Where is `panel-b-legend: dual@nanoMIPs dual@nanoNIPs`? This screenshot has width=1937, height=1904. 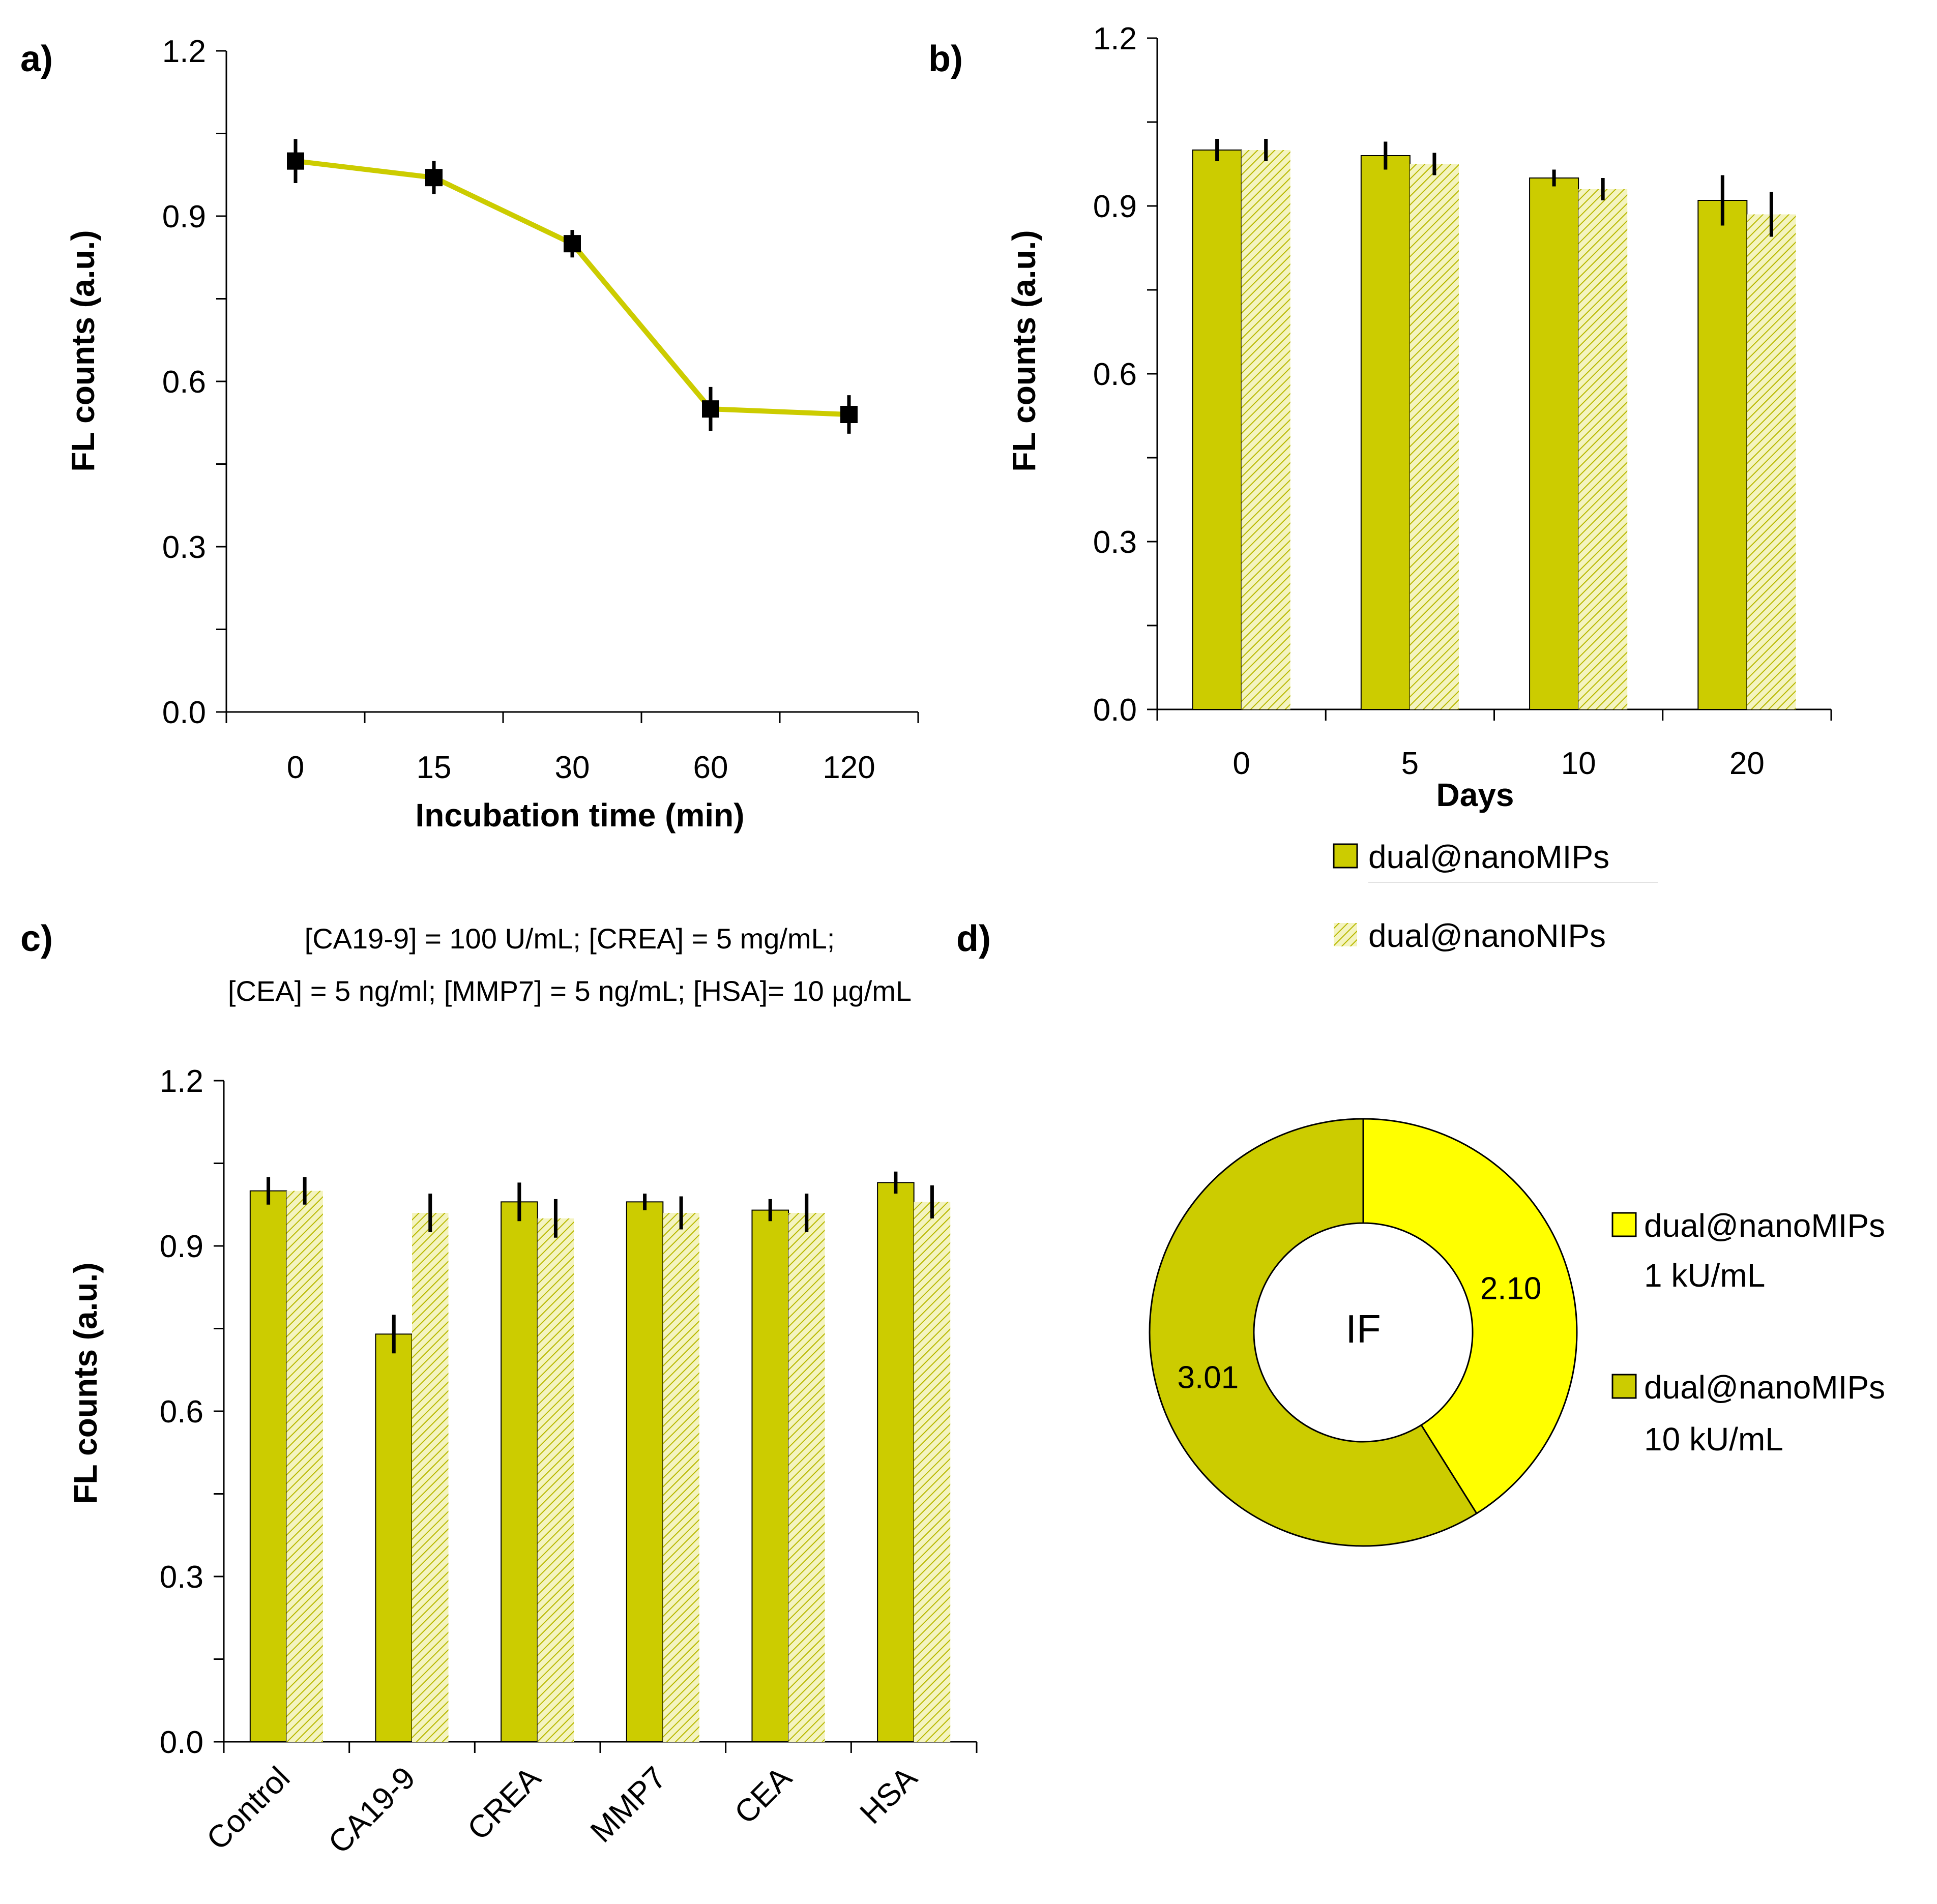
panel-b-legend: dual@nanoMIPs dual@nanoNIPs is located at coordinates (1495, 896).